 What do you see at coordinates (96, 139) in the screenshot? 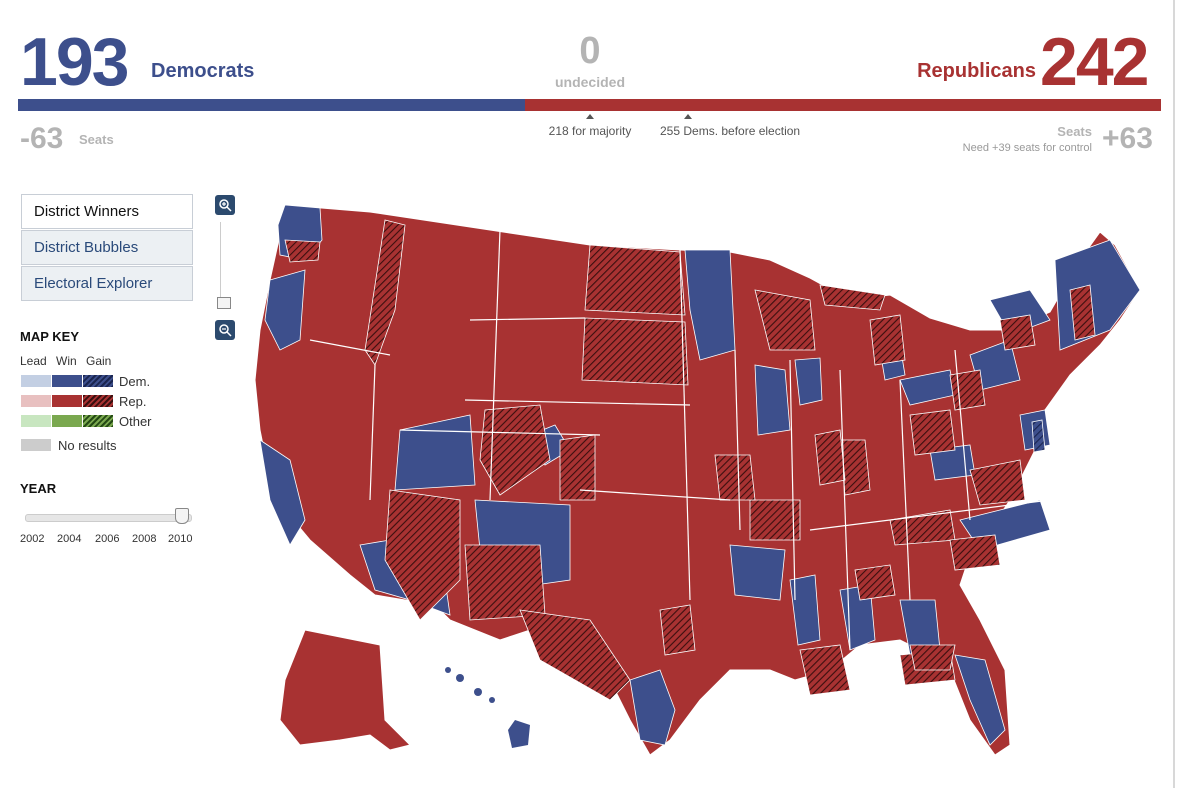
I see `dem-seat-change-unit: Seats` at bounding box center [96, 139].